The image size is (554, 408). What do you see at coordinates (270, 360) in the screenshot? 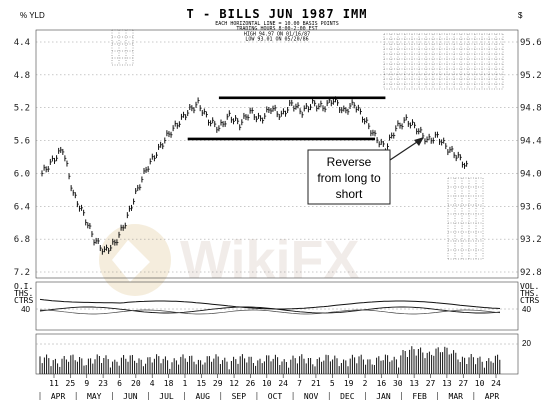
I see `volume-series` at bounding box center [270, 360].